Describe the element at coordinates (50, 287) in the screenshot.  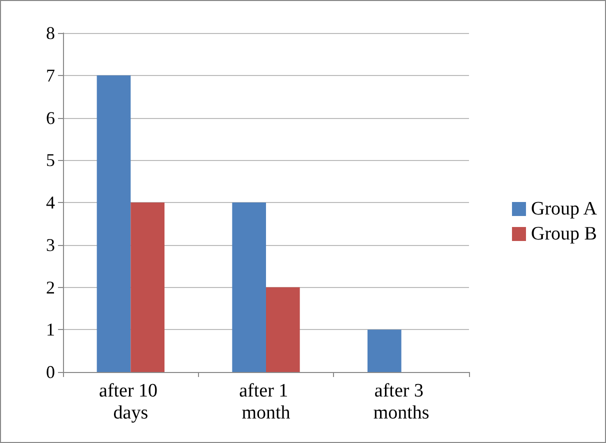
I see `y-tick-label: 2` at that location.